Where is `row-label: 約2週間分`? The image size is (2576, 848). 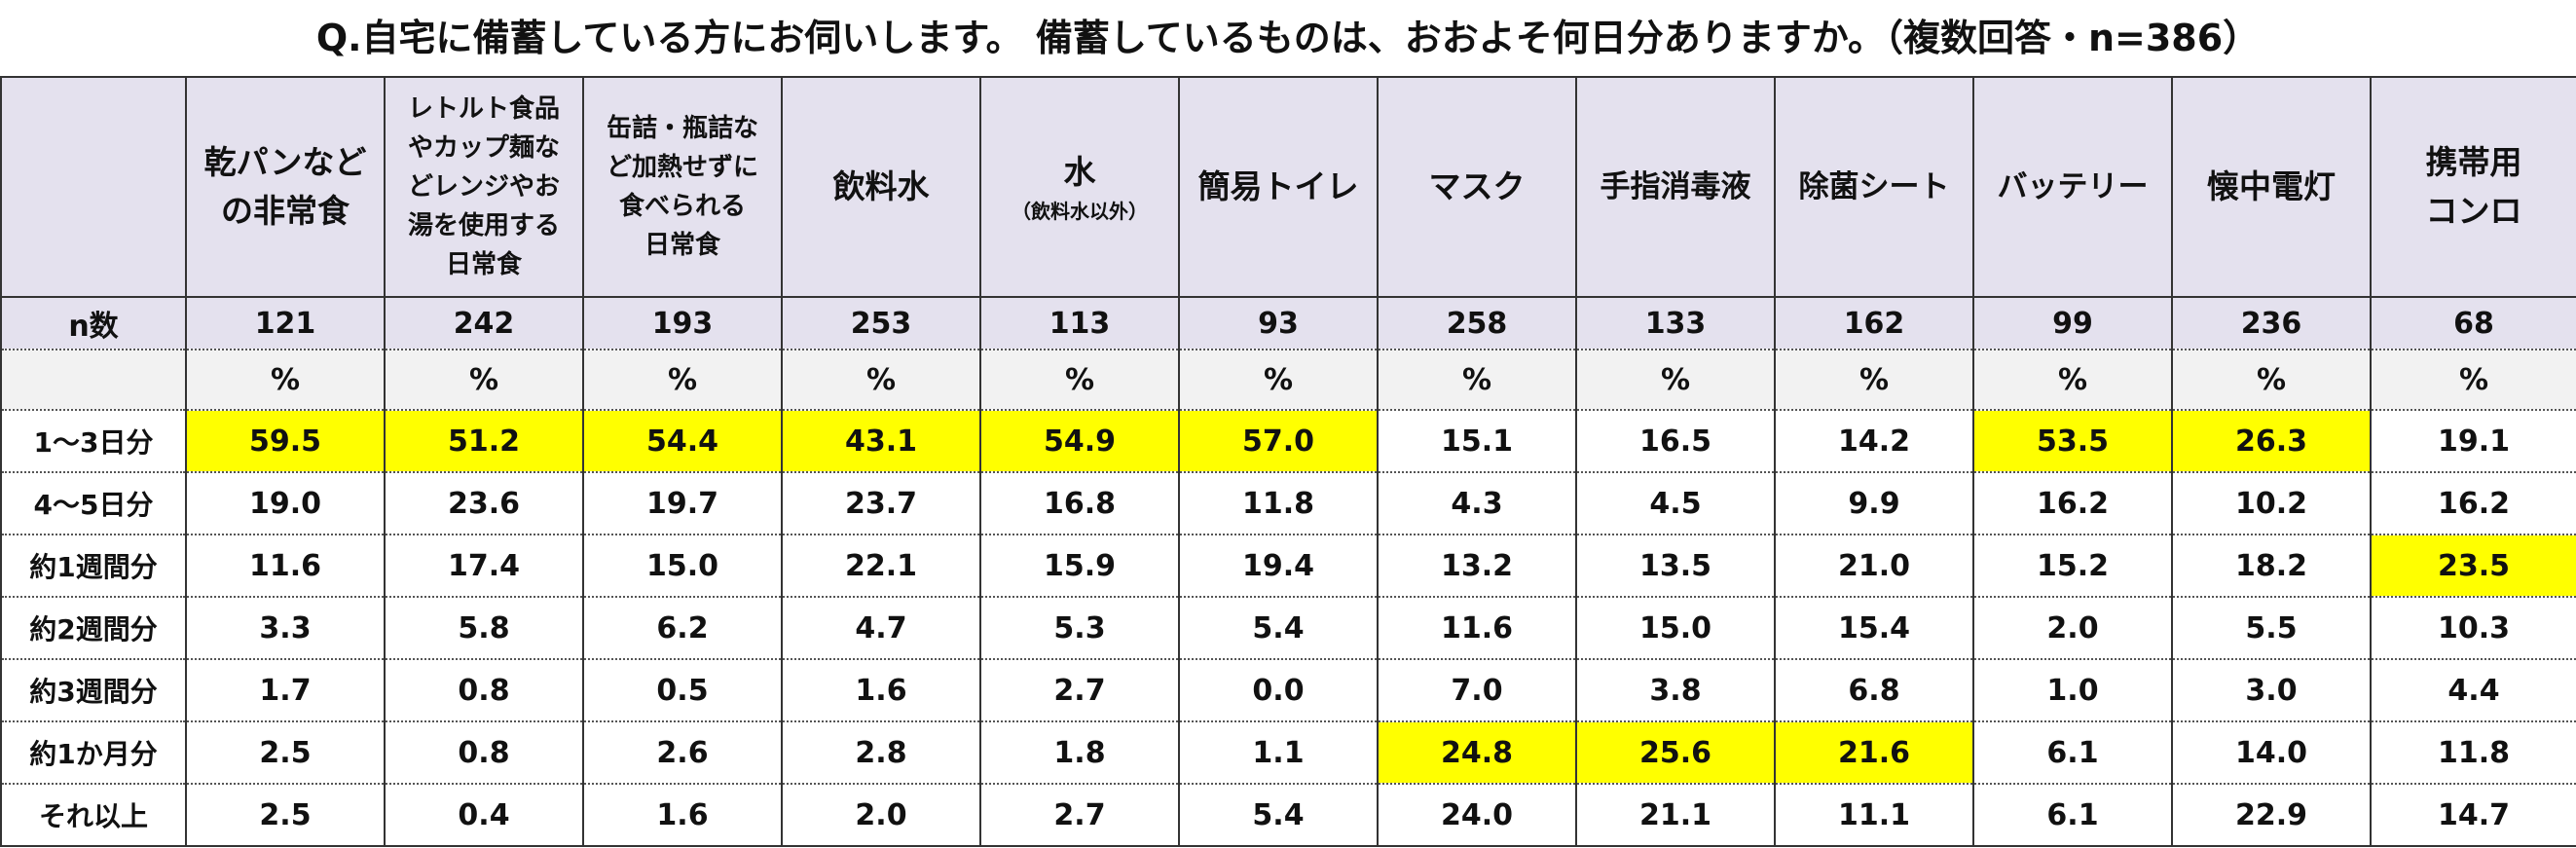 row-label: 約2週間分 is located at coordinates (93, 628).